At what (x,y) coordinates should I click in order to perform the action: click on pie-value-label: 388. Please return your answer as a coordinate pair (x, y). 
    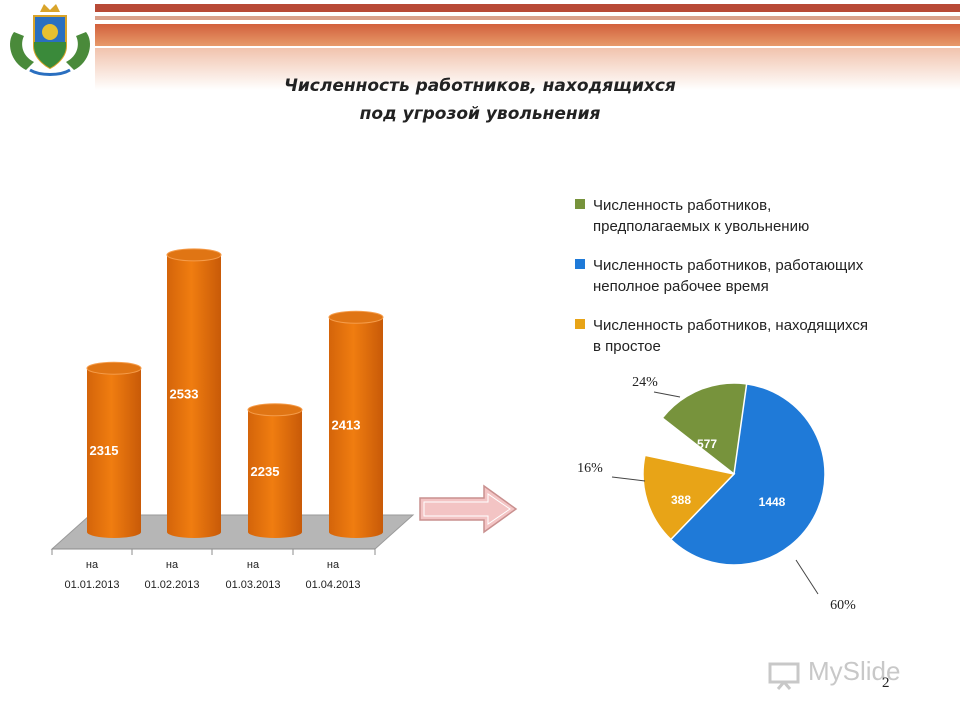
    Looking at the image, I should click on (681, 500).